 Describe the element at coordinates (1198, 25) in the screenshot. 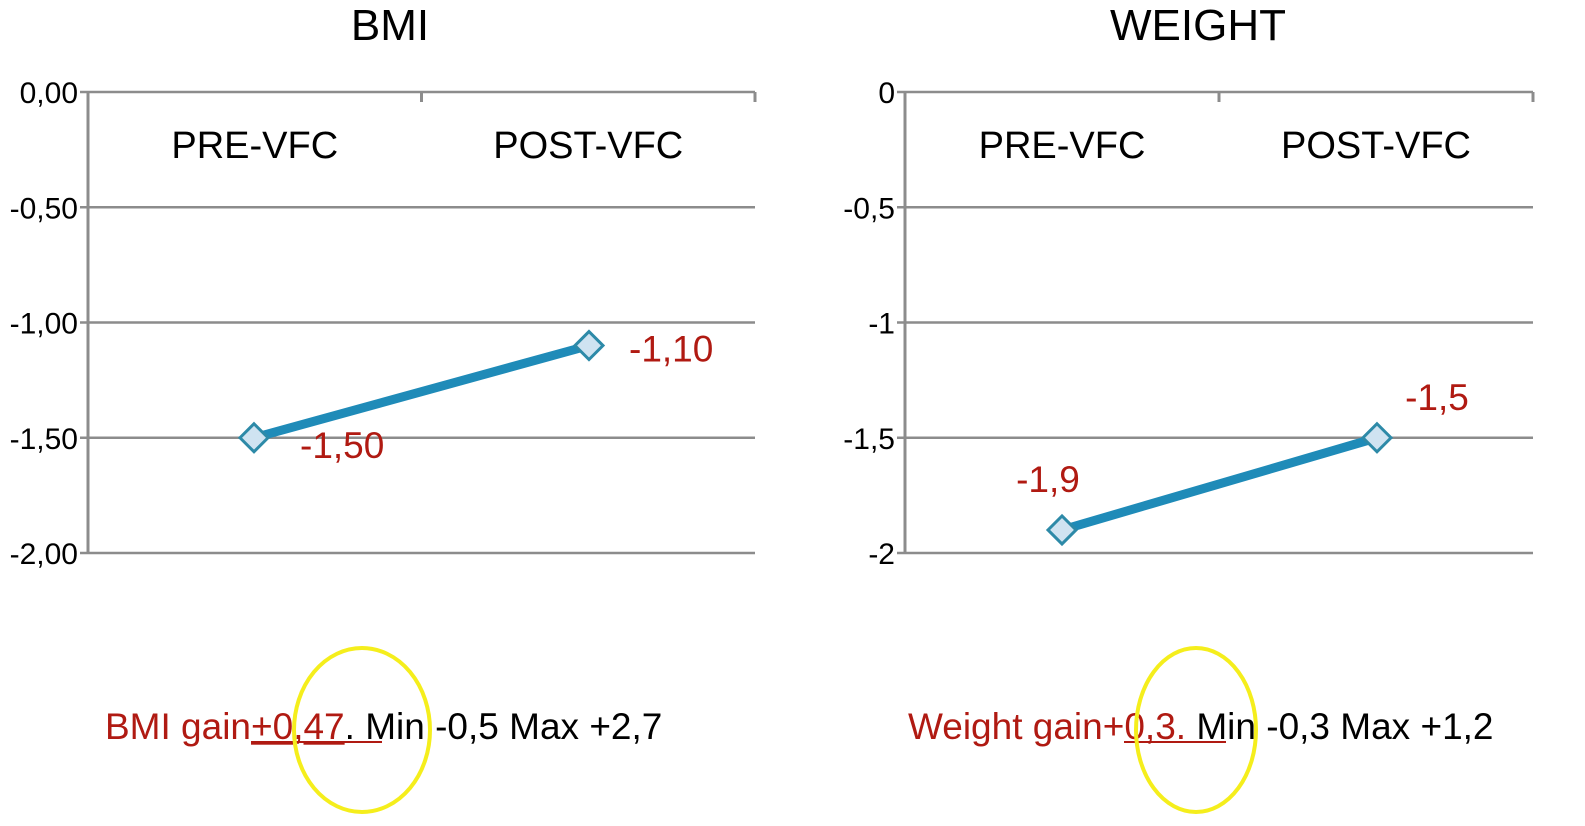

I see `chart-title: WEIGHT` at that location.